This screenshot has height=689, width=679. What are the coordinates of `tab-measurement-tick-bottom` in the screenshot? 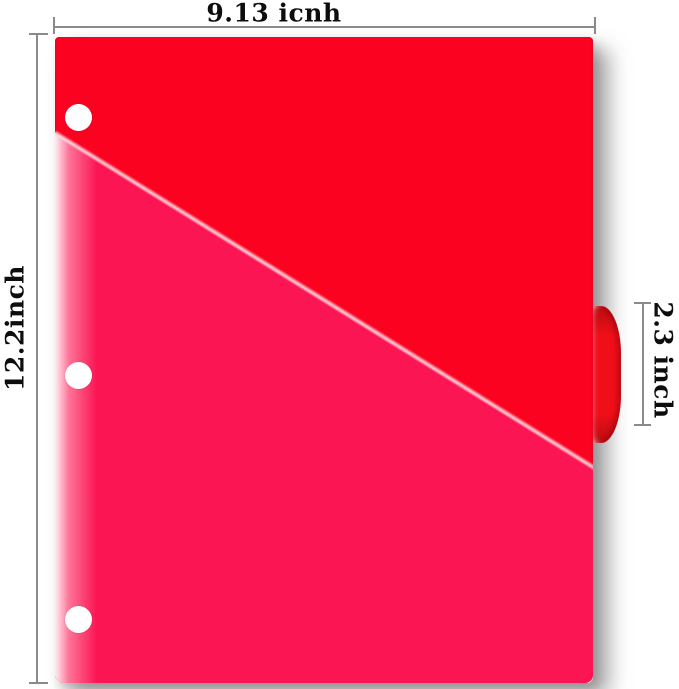 It's located at (642, 425).